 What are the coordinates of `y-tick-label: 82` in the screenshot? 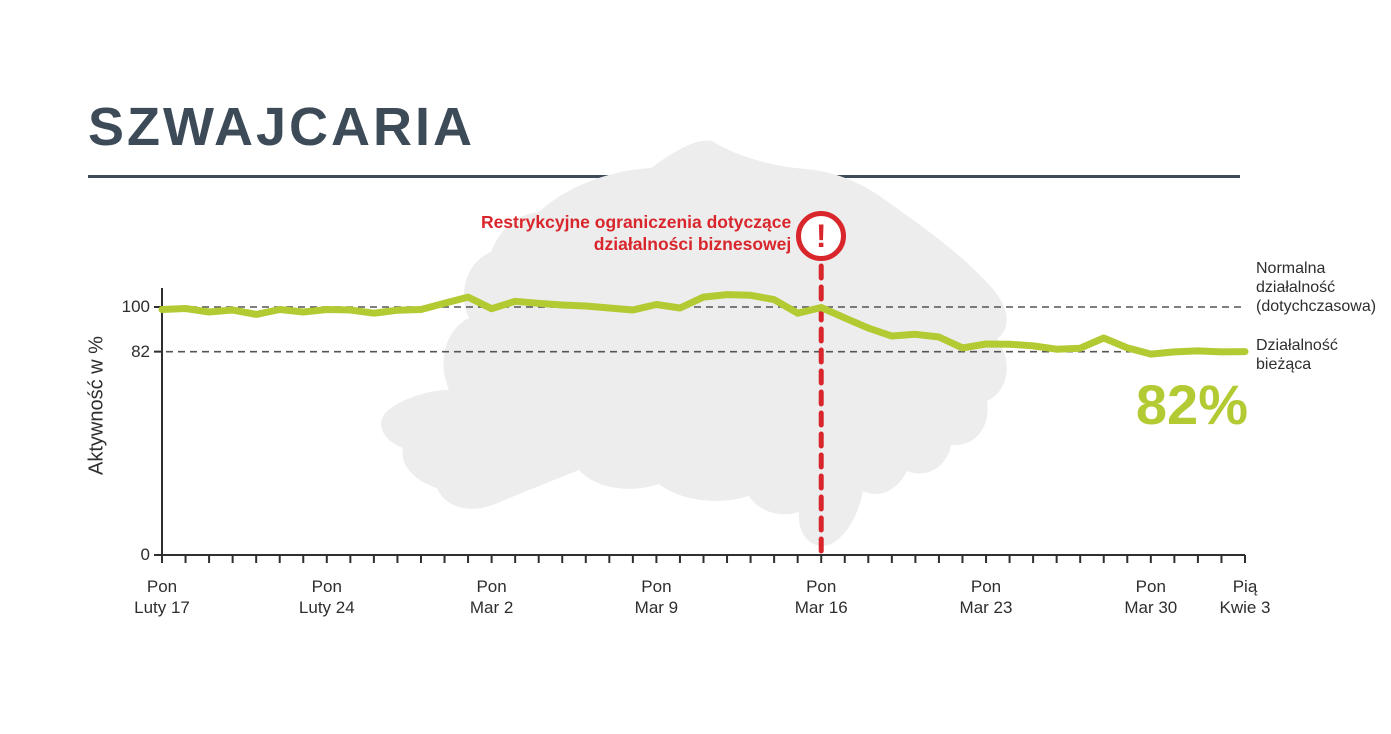 It's located at (140, 351).